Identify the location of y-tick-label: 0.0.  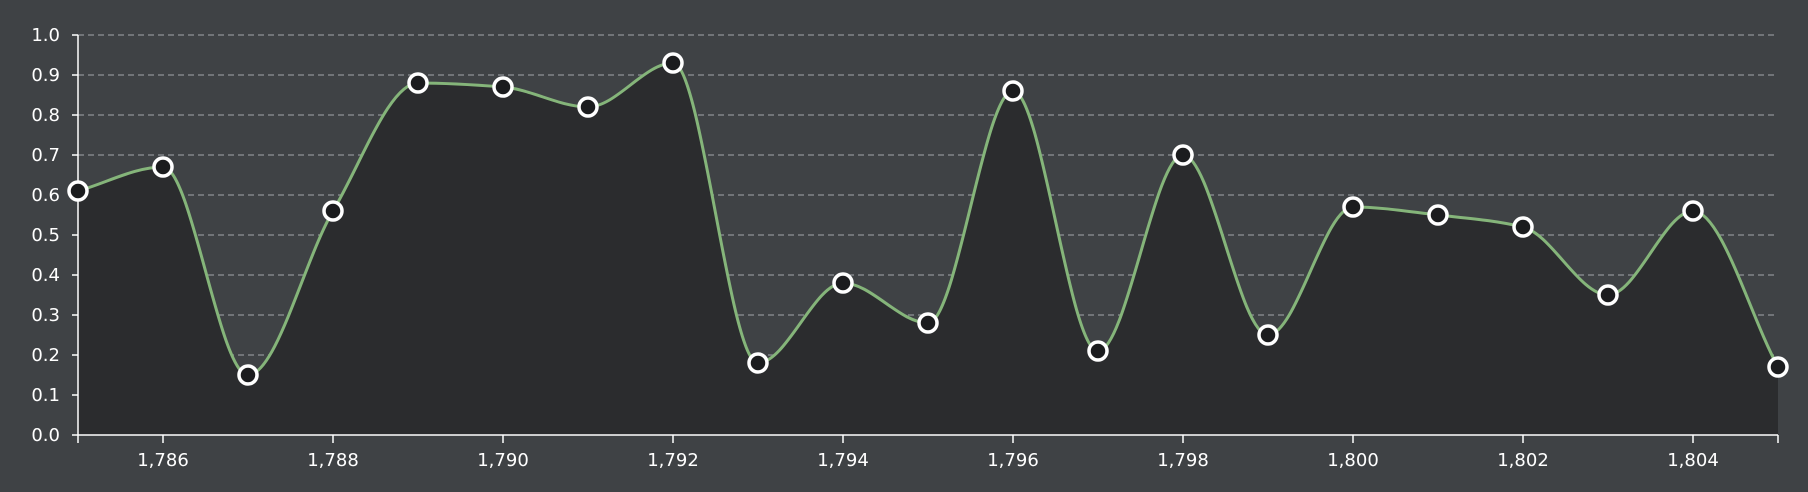
(45, 435).